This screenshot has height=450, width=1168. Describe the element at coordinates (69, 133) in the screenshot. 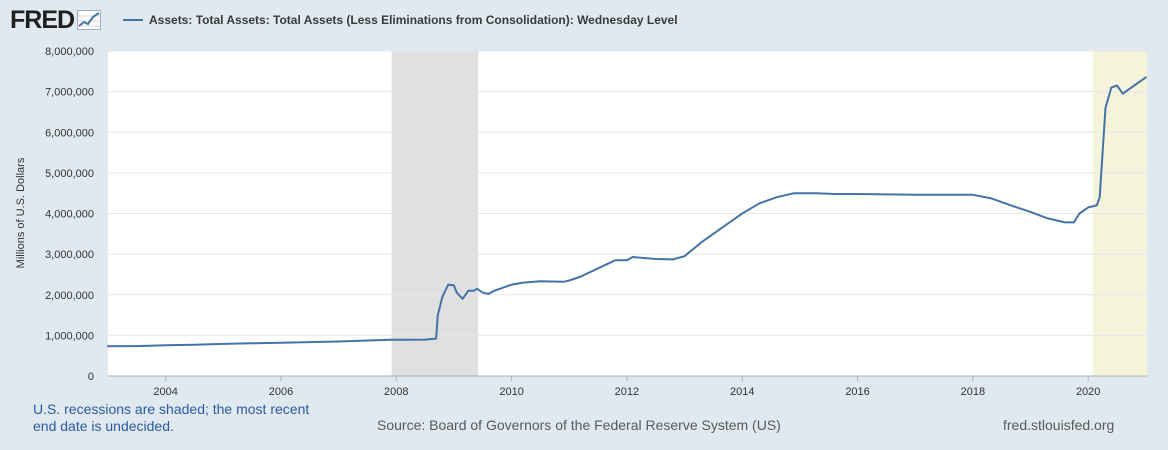

I see `y-tick-label: 6,000,000` at that location.